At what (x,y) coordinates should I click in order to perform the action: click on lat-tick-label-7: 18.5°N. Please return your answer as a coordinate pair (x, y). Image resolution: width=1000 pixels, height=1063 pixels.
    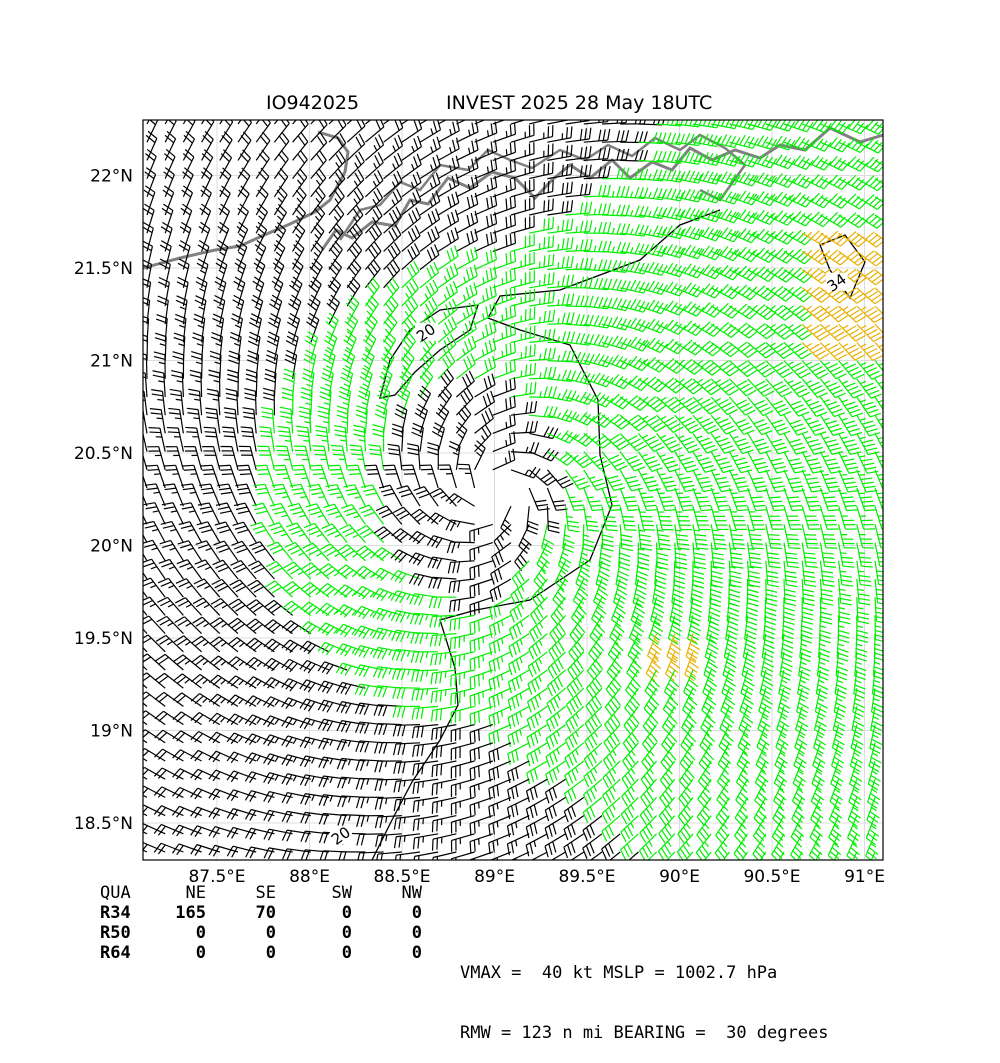
    Looking at the image, I should click on (103, 824).